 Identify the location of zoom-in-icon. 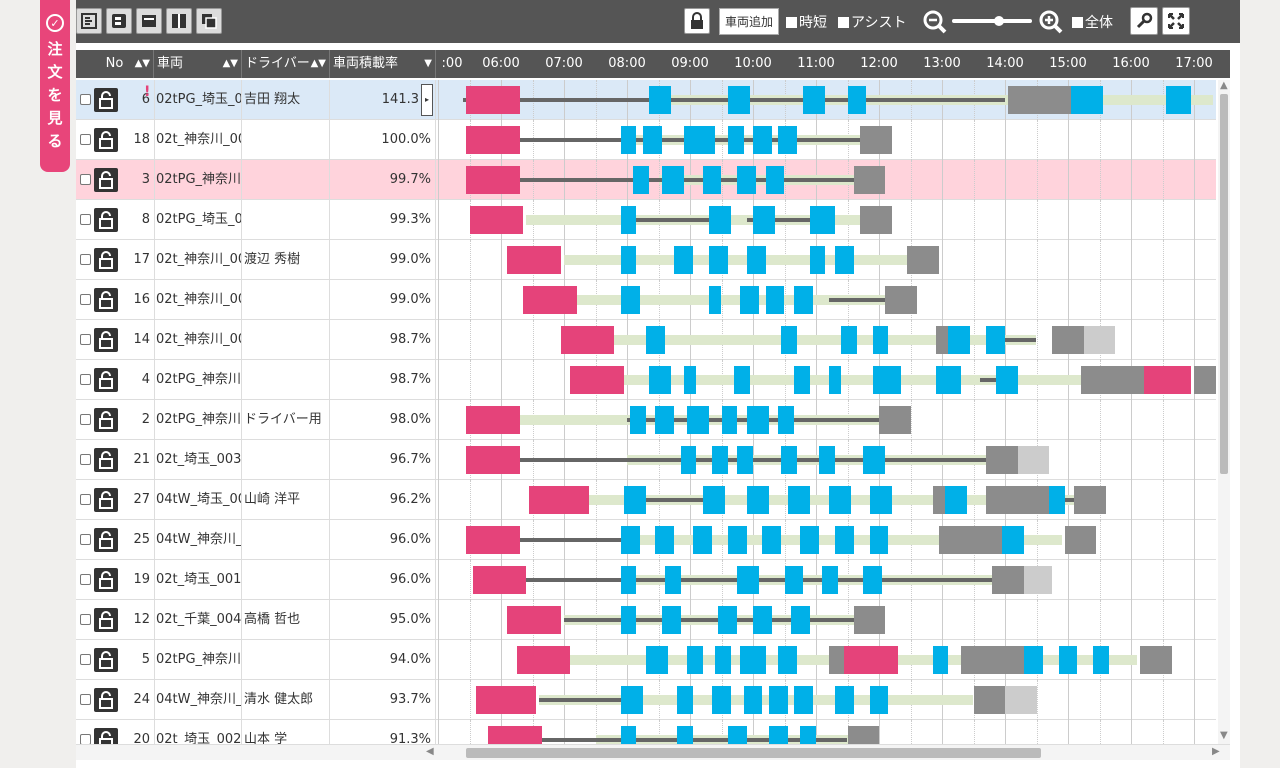
(1051, 24).